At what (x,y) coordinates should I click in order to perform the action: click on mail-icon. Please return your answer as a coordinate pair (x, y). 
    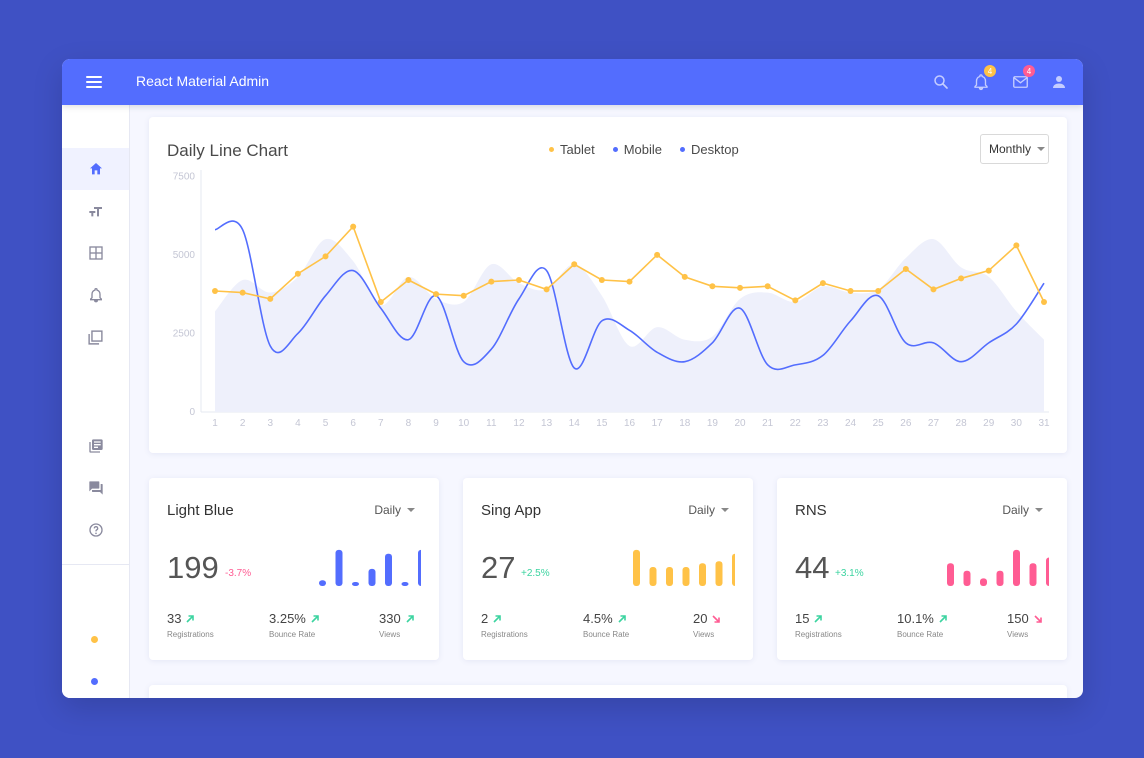
    Looking at the image, I should click on (1020, 82).